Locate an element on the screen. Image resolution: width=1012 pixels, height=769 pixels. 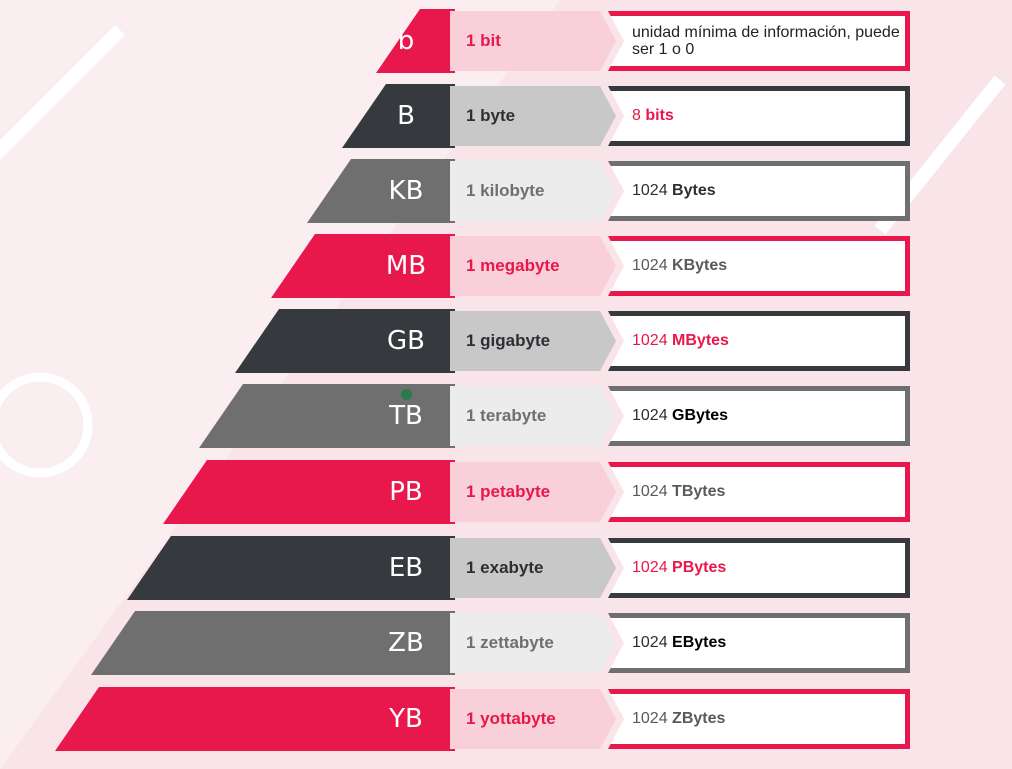
unit-equivalence: 1024 KBytes is located at coordinates (759, 266).